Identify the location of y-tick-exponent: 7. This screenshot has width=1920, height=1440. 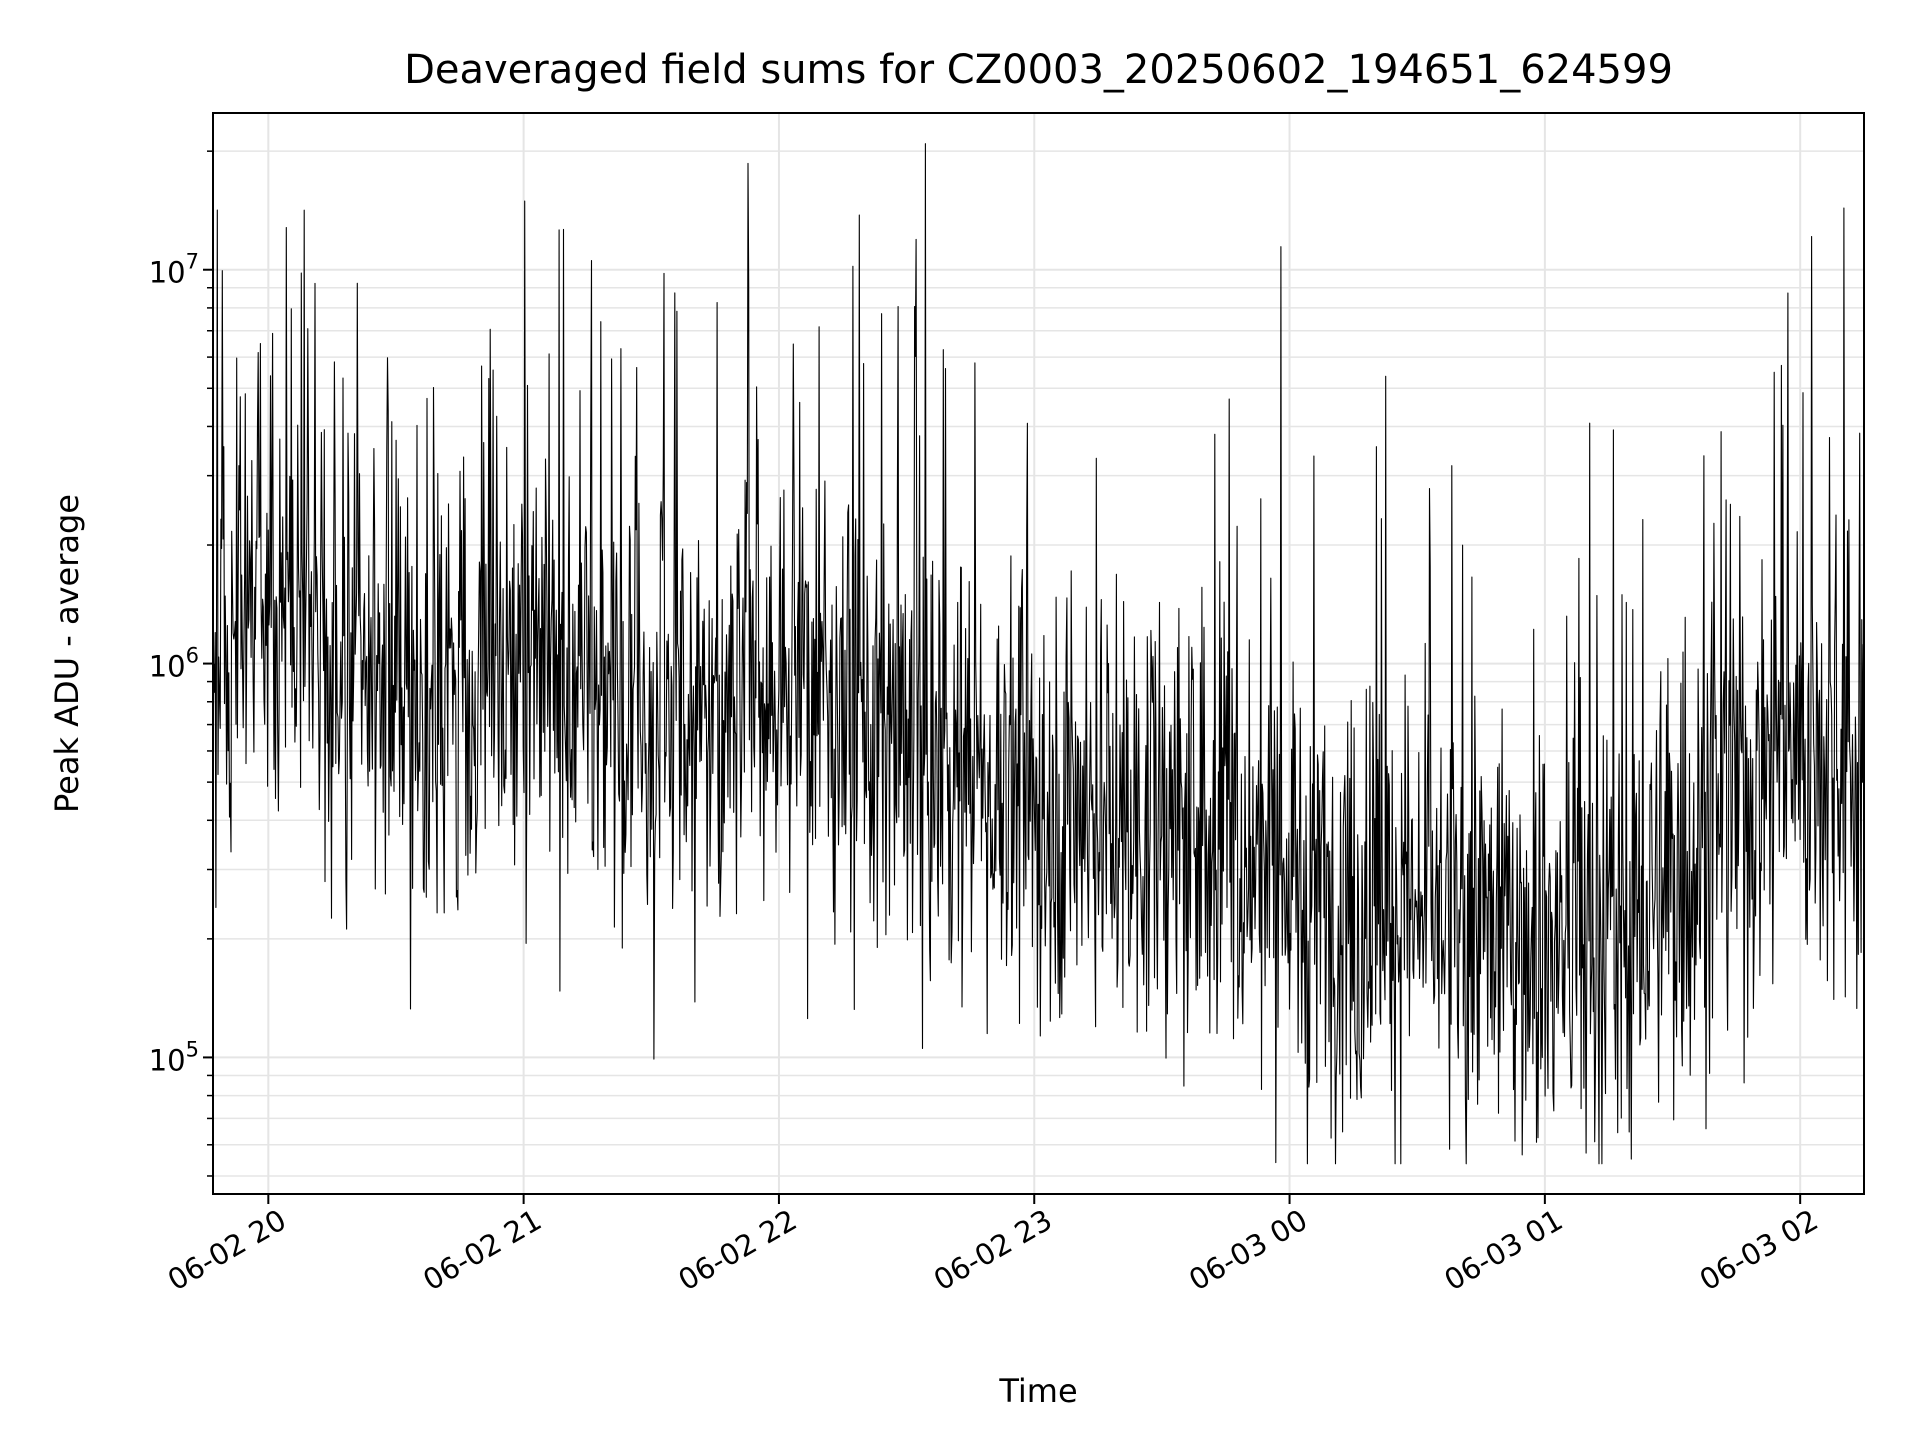
(192, 262).